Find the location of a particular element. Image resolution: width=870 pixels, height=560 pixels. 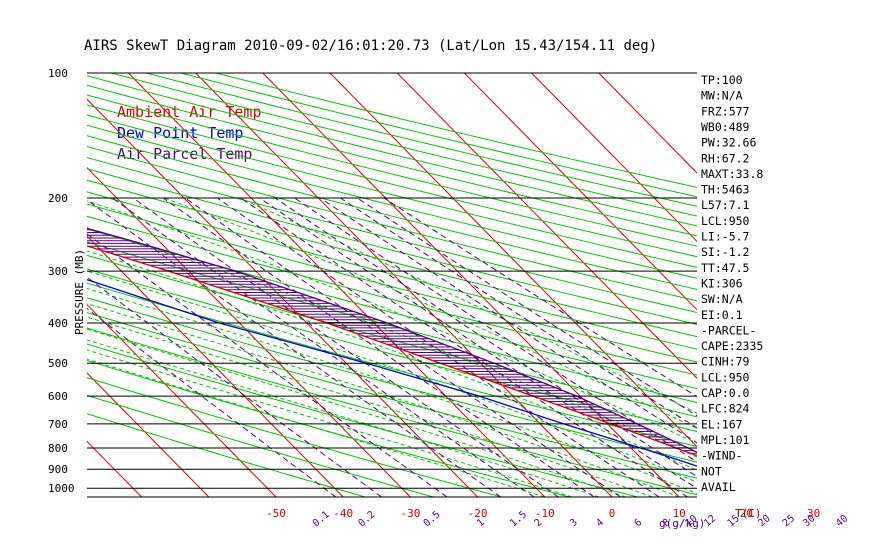

index-item: CINH:79 is located at coordinates (725, 362).